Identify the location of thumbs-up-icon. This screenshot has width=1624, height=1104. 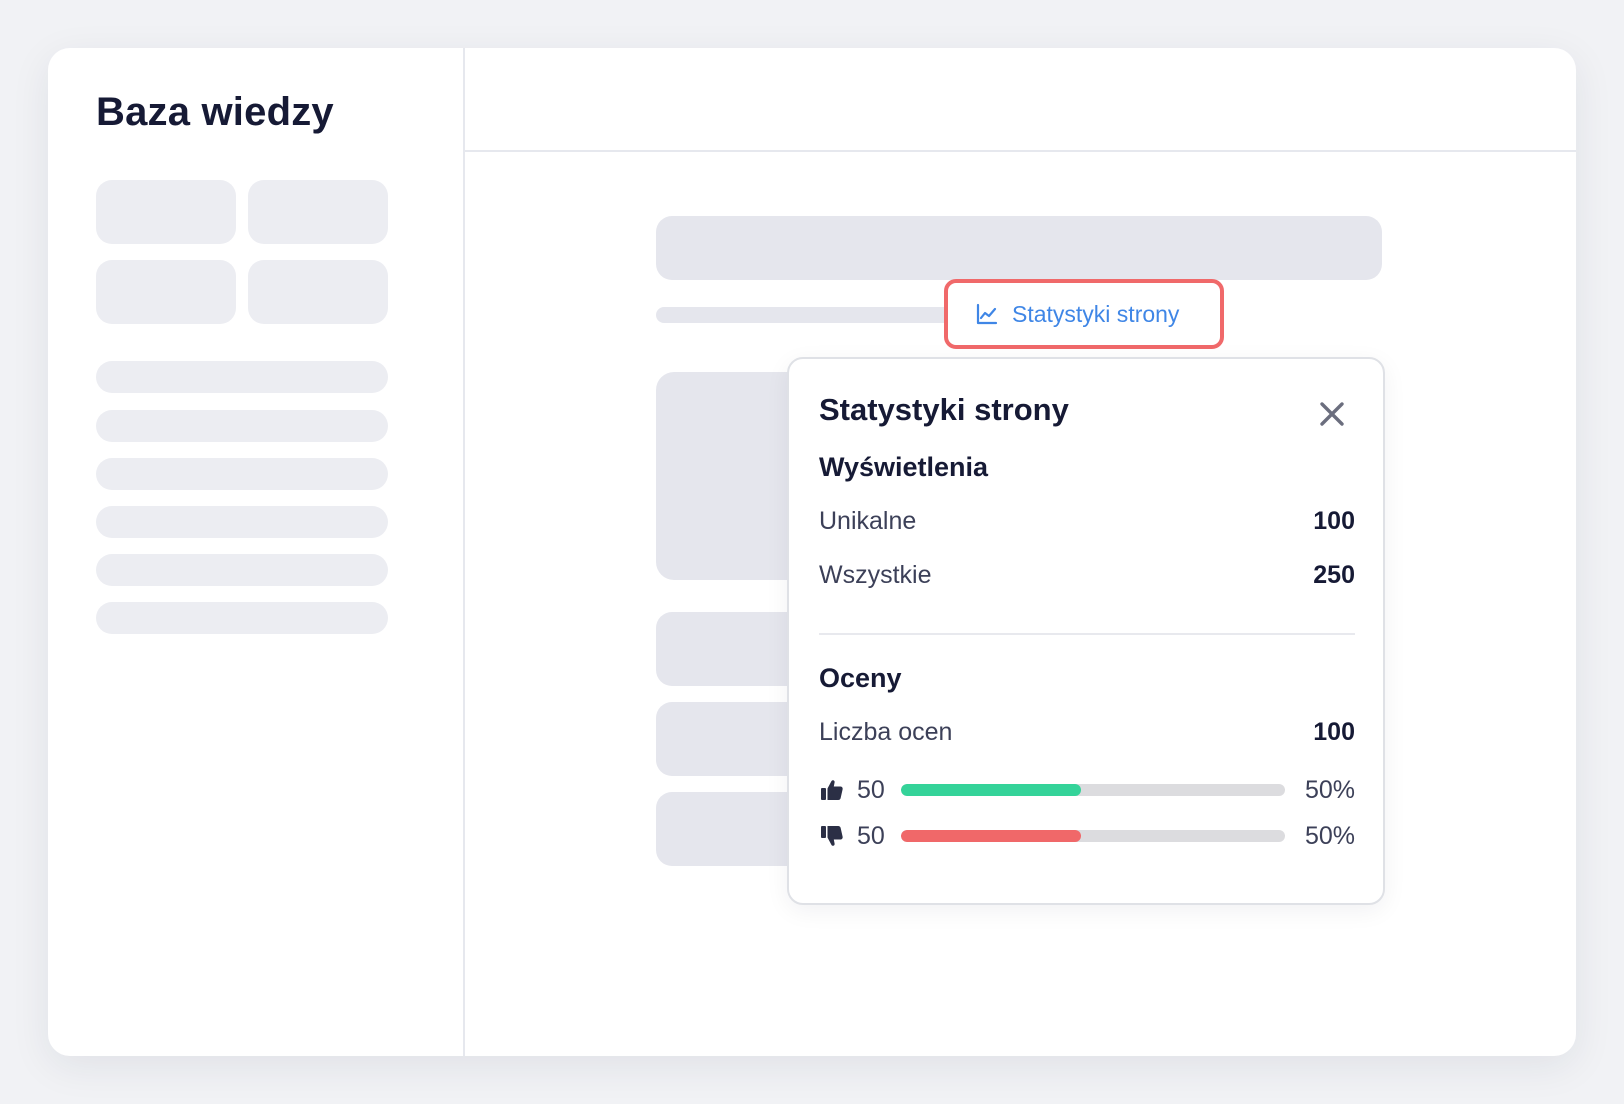
(832, 790).